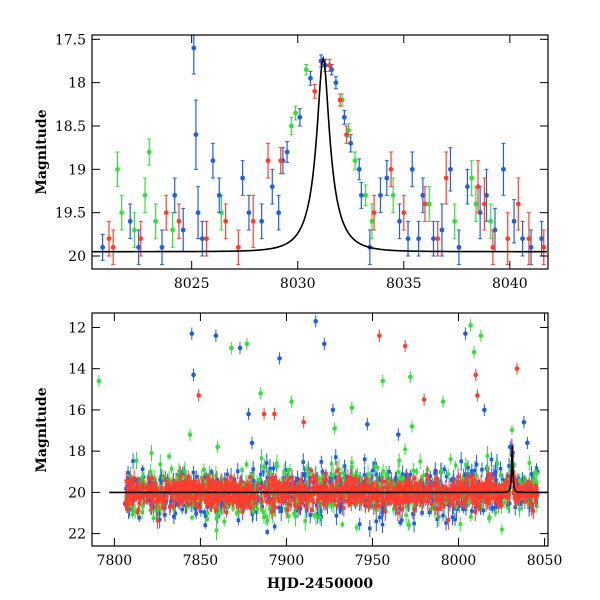 The width and height of the screenshot is (600, 600). Describe the element at coordinates (77, 535) in the screenshot. I see `y-tick-label: 22` at that location.